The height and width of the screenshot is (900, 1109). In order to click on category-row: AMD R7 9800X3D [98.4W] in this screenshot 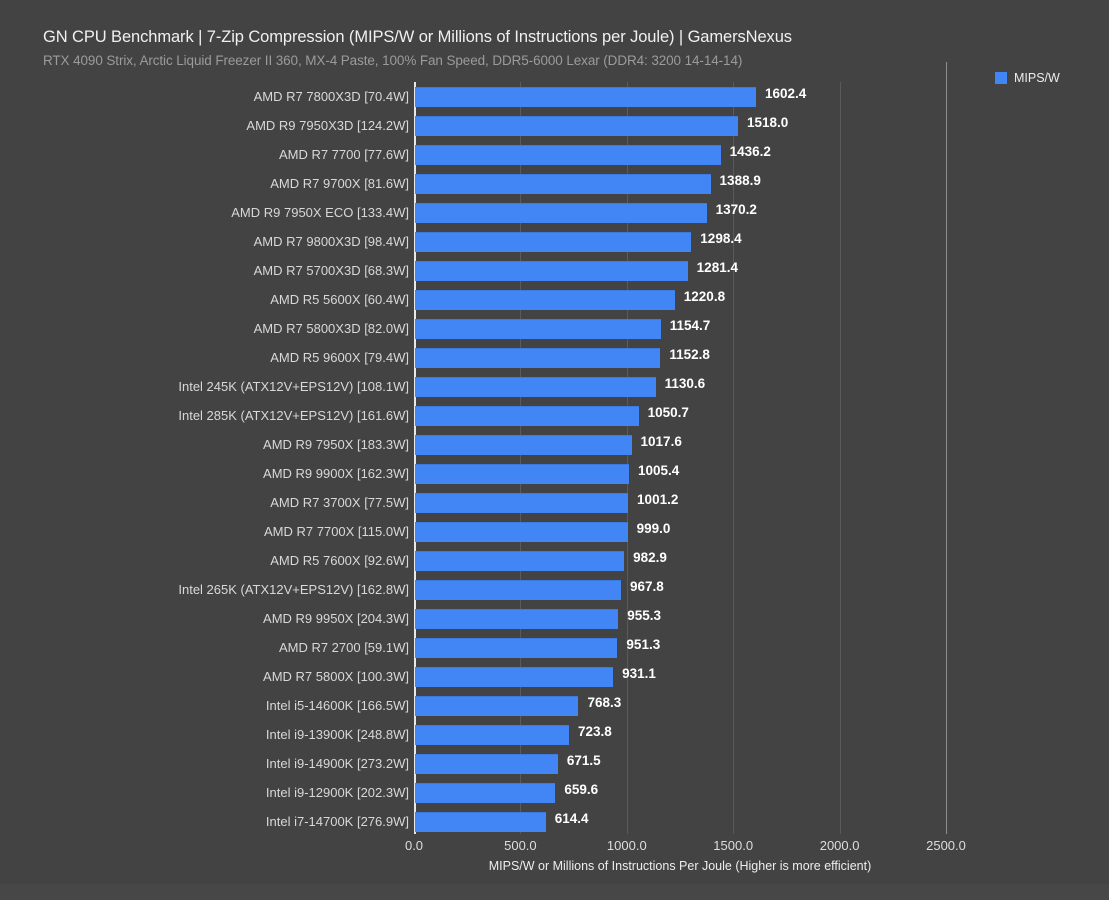, I will do `click(207, 241)`.